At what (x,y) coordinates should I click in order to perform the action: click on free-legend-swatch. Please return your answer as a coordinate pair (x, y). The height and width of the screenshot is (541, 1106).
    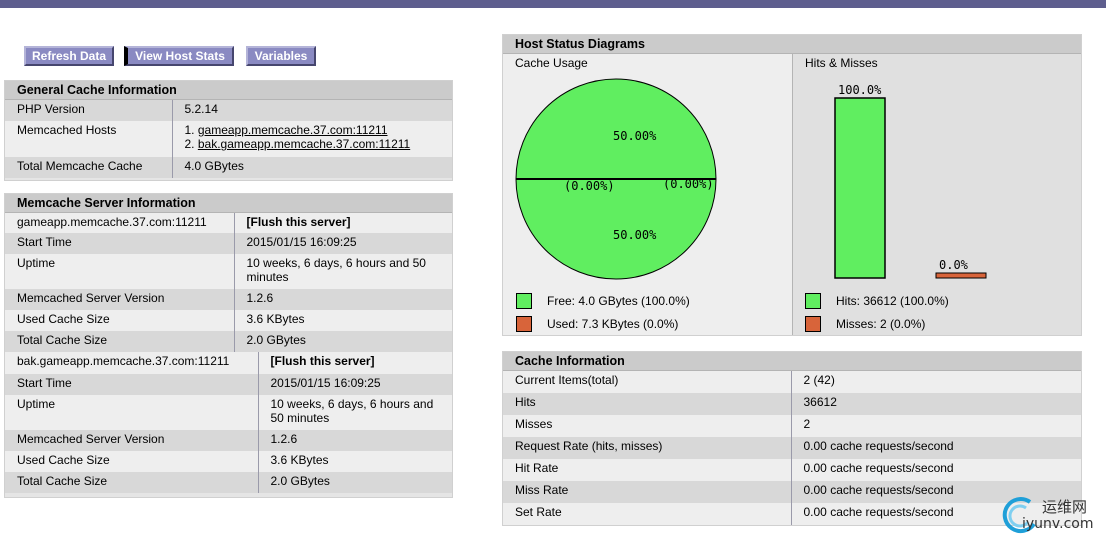
    Looking at the image, I should click on (524, 301).